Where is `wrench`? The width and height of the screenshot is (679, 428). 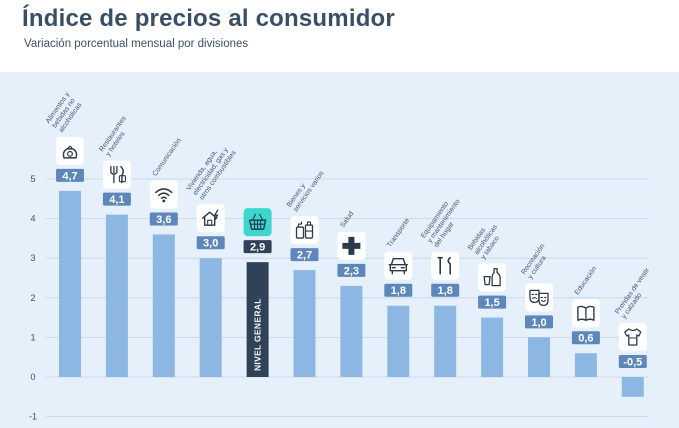
wrench is located at coordinates (449, 265).